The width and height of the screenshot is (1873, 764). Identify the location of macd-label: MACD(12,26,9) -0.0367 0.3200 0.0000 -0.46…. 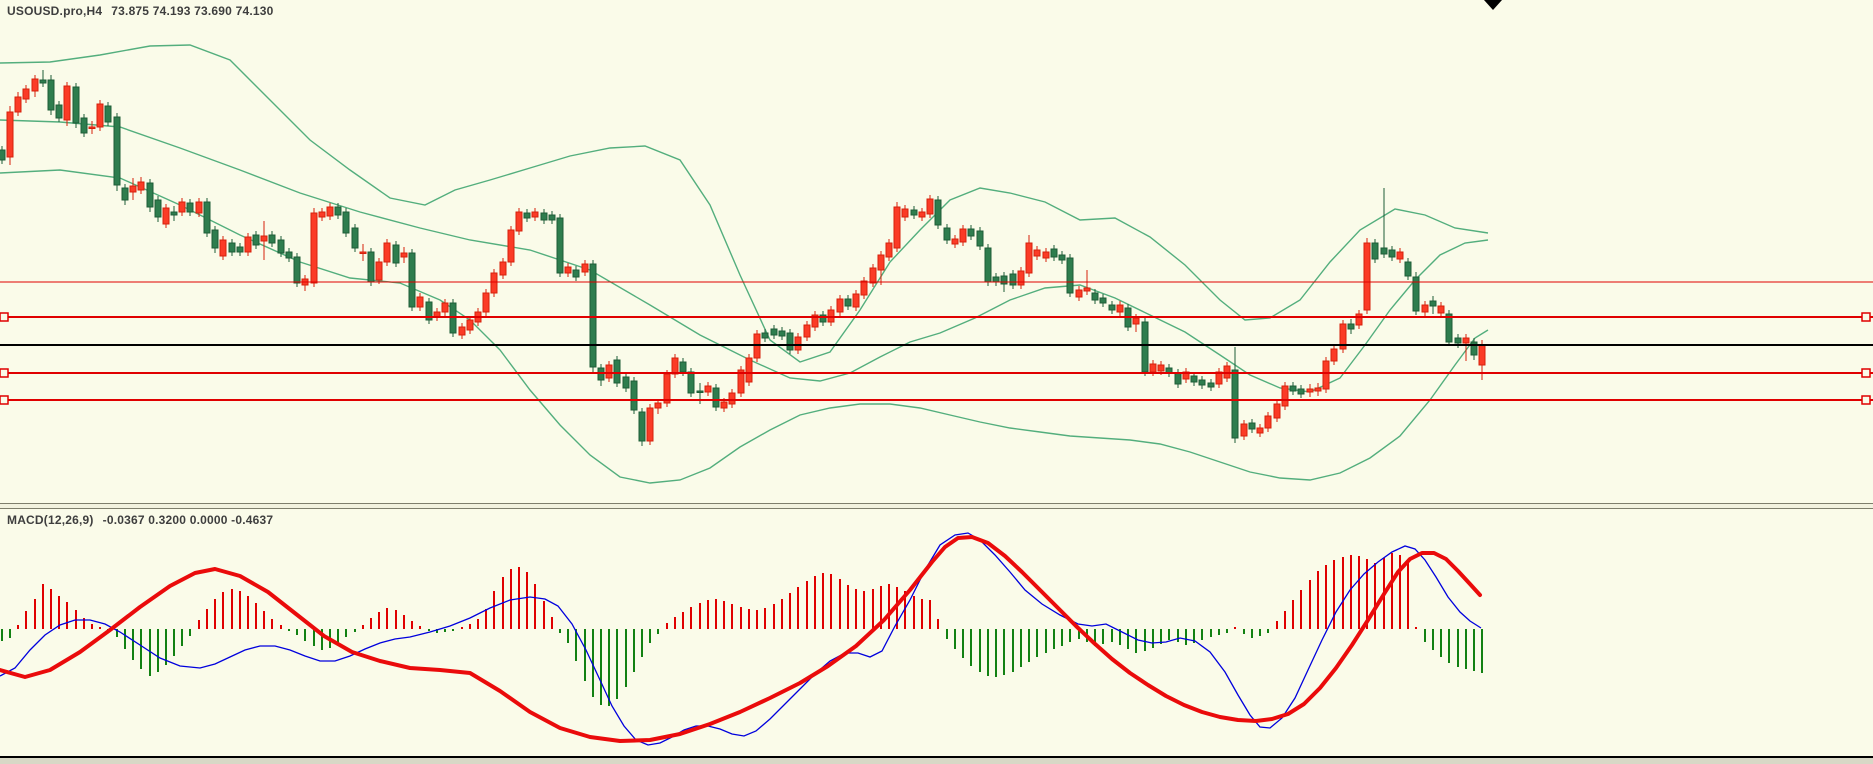
(140, 520).